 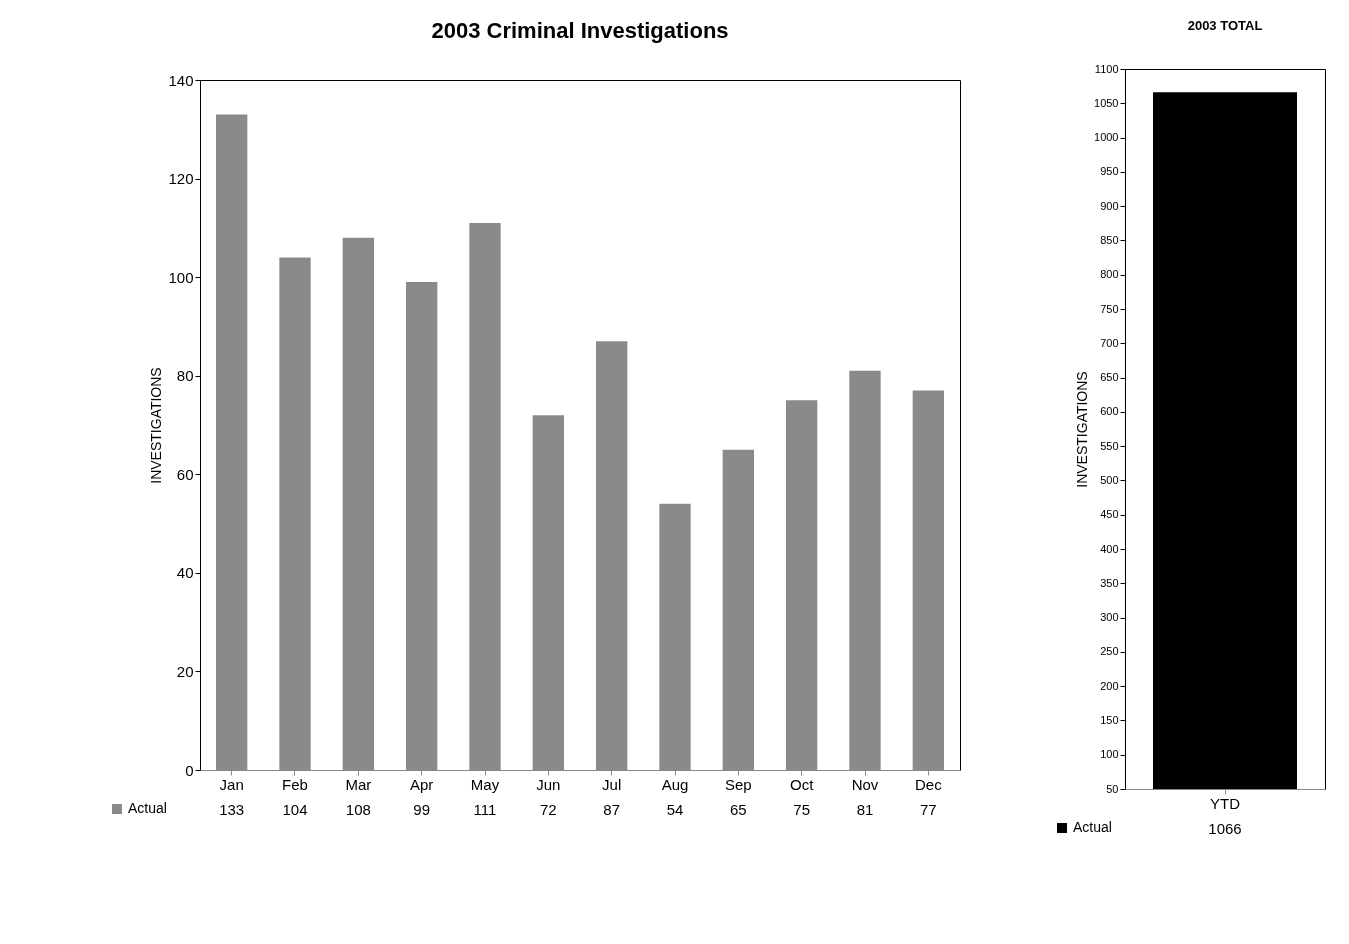 What do you see at coordinates (1109, 651) in the screenshot?
I see `y-tick-label: 250` at bounding box center [1109, 651].